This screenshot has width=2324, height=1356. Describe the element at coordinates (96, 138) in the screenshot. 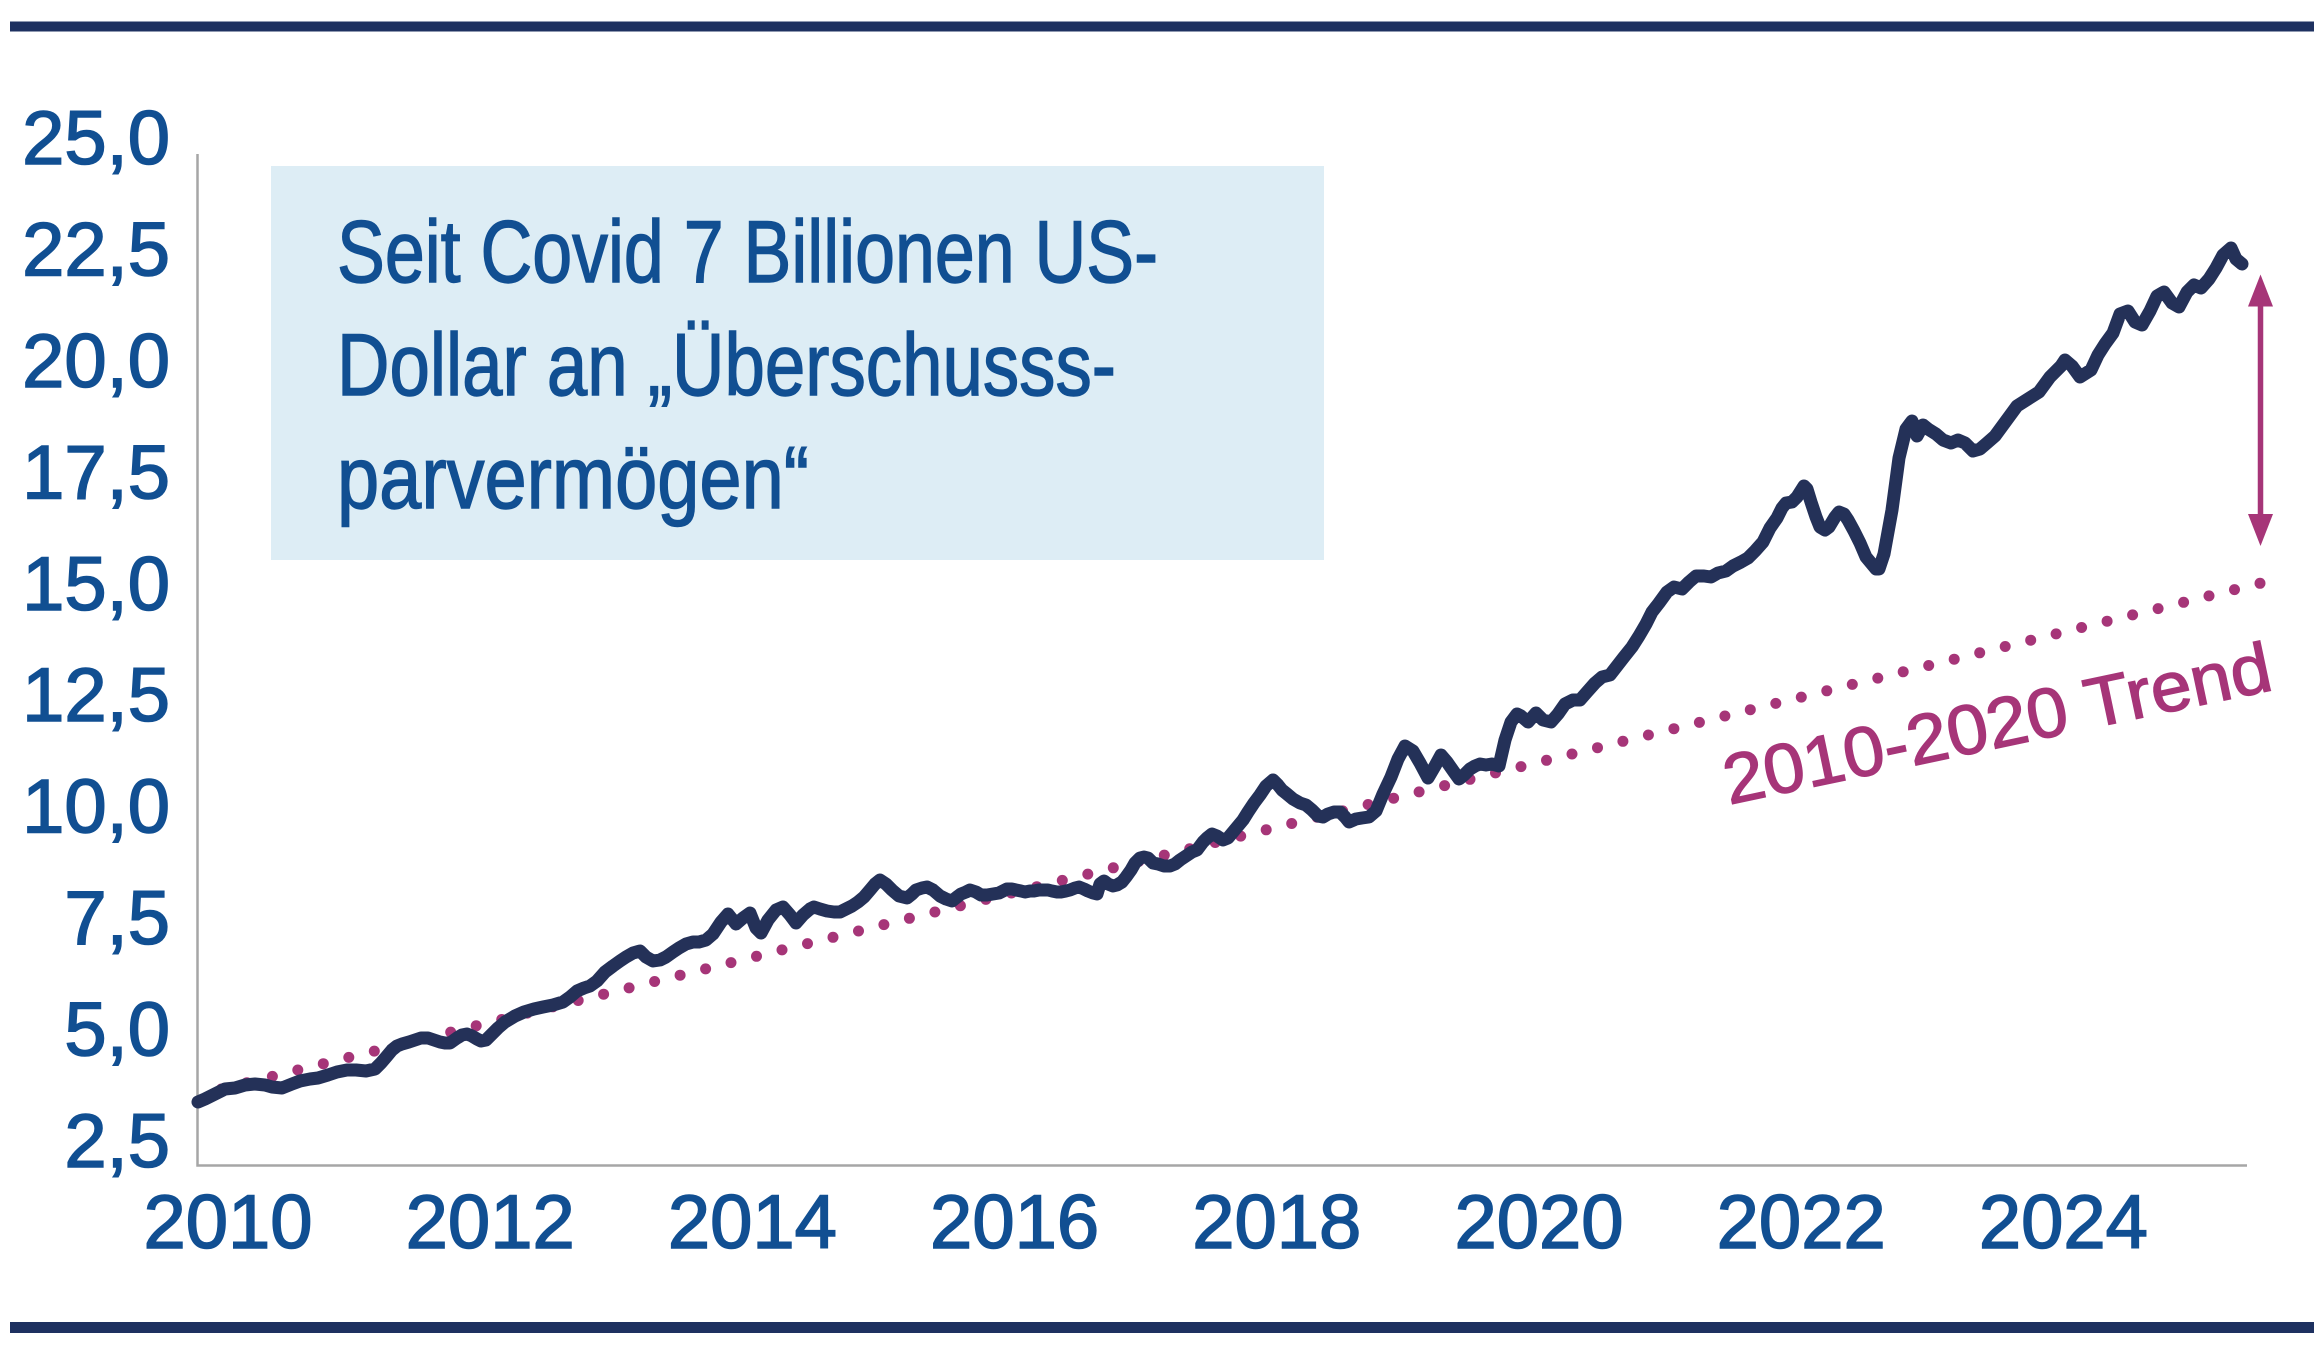

I see `svg-text: 25,0` at that location.